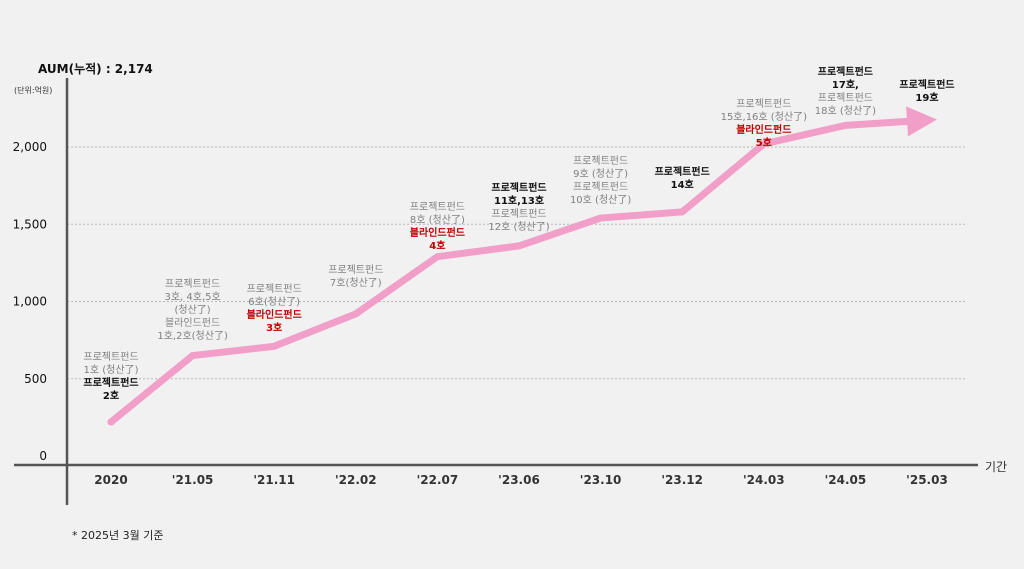 The image size is (1024, 569). I want to click on point-annotation: 프로젝트펀드 6호(청산了) 블라인드펀드 3호, so click(274, 309).